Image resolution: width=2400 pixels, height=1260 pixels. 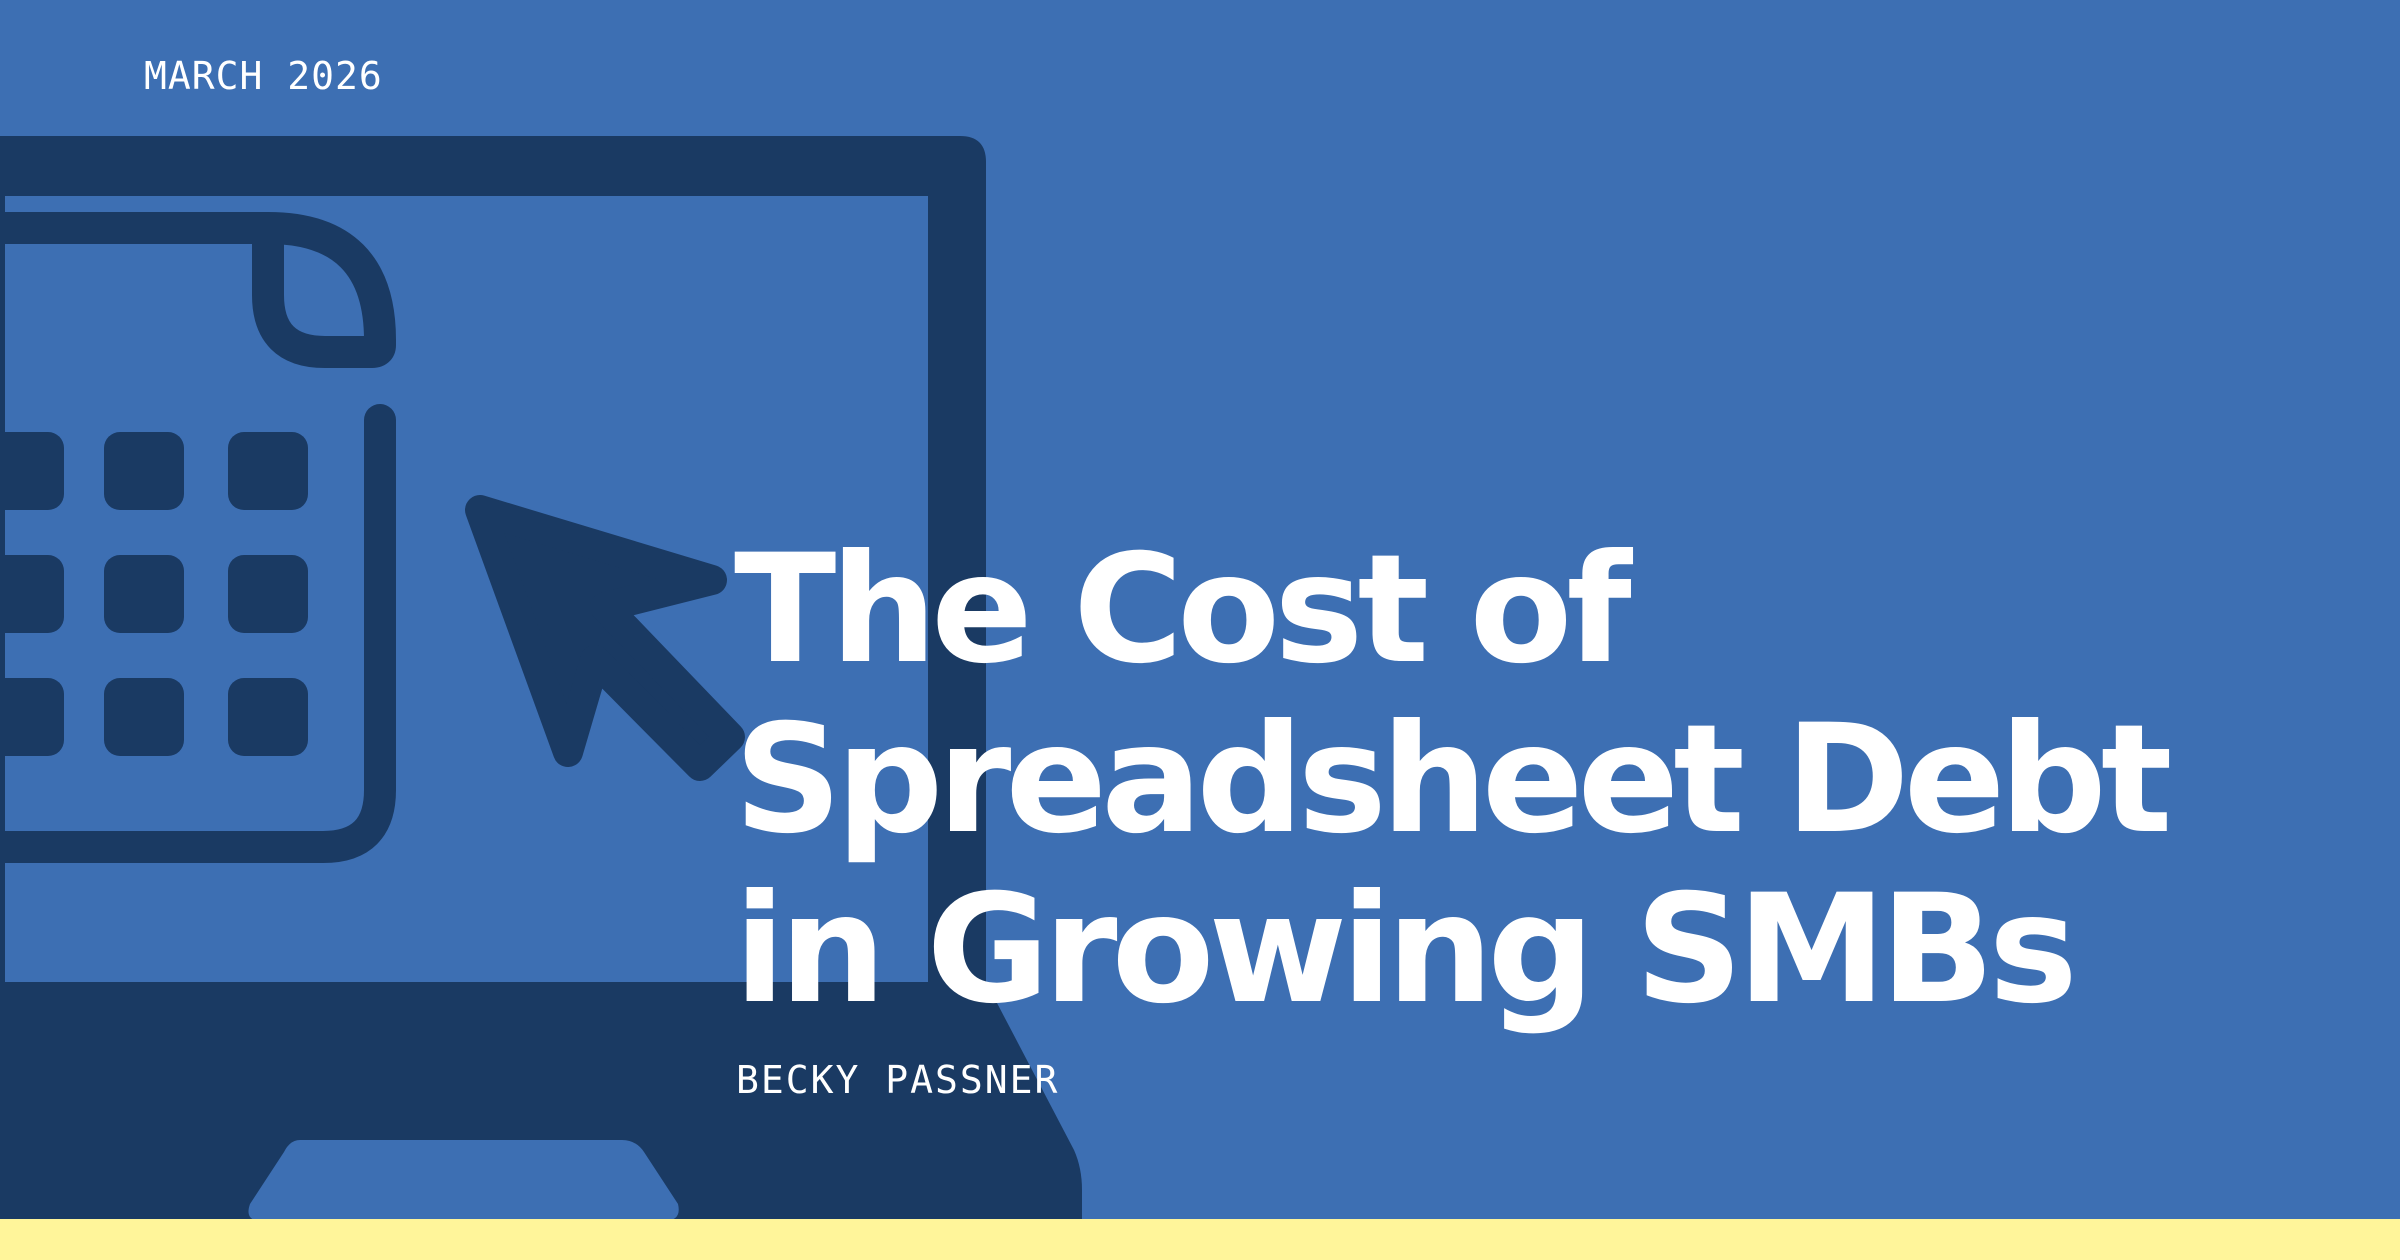 I want to click on title-line: Spreadsheet Debt, so click(x=1453, y=780).